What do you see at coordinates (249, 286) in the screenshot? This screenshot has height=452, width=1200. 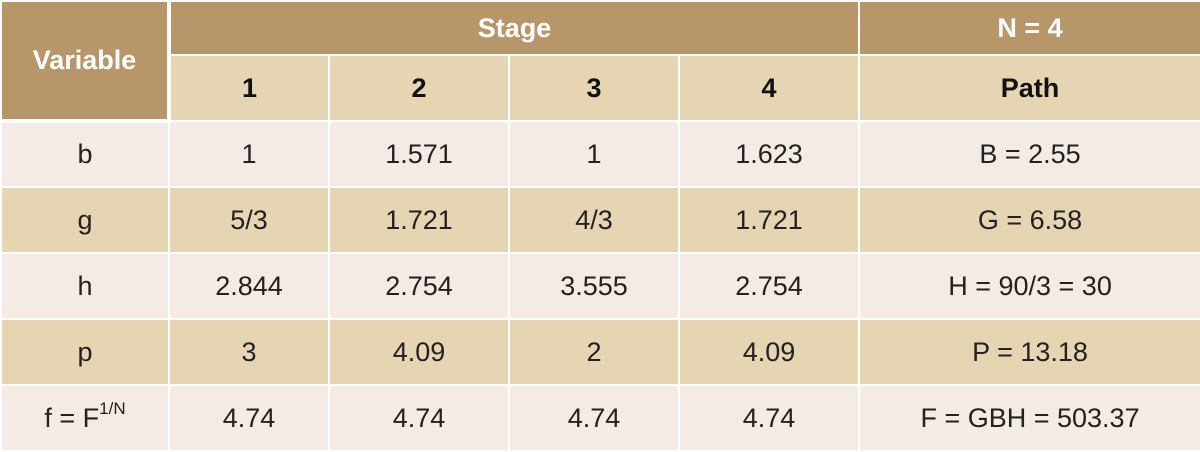 I see `stage-value-cell: 2.844` at bounding box center [249, 286].